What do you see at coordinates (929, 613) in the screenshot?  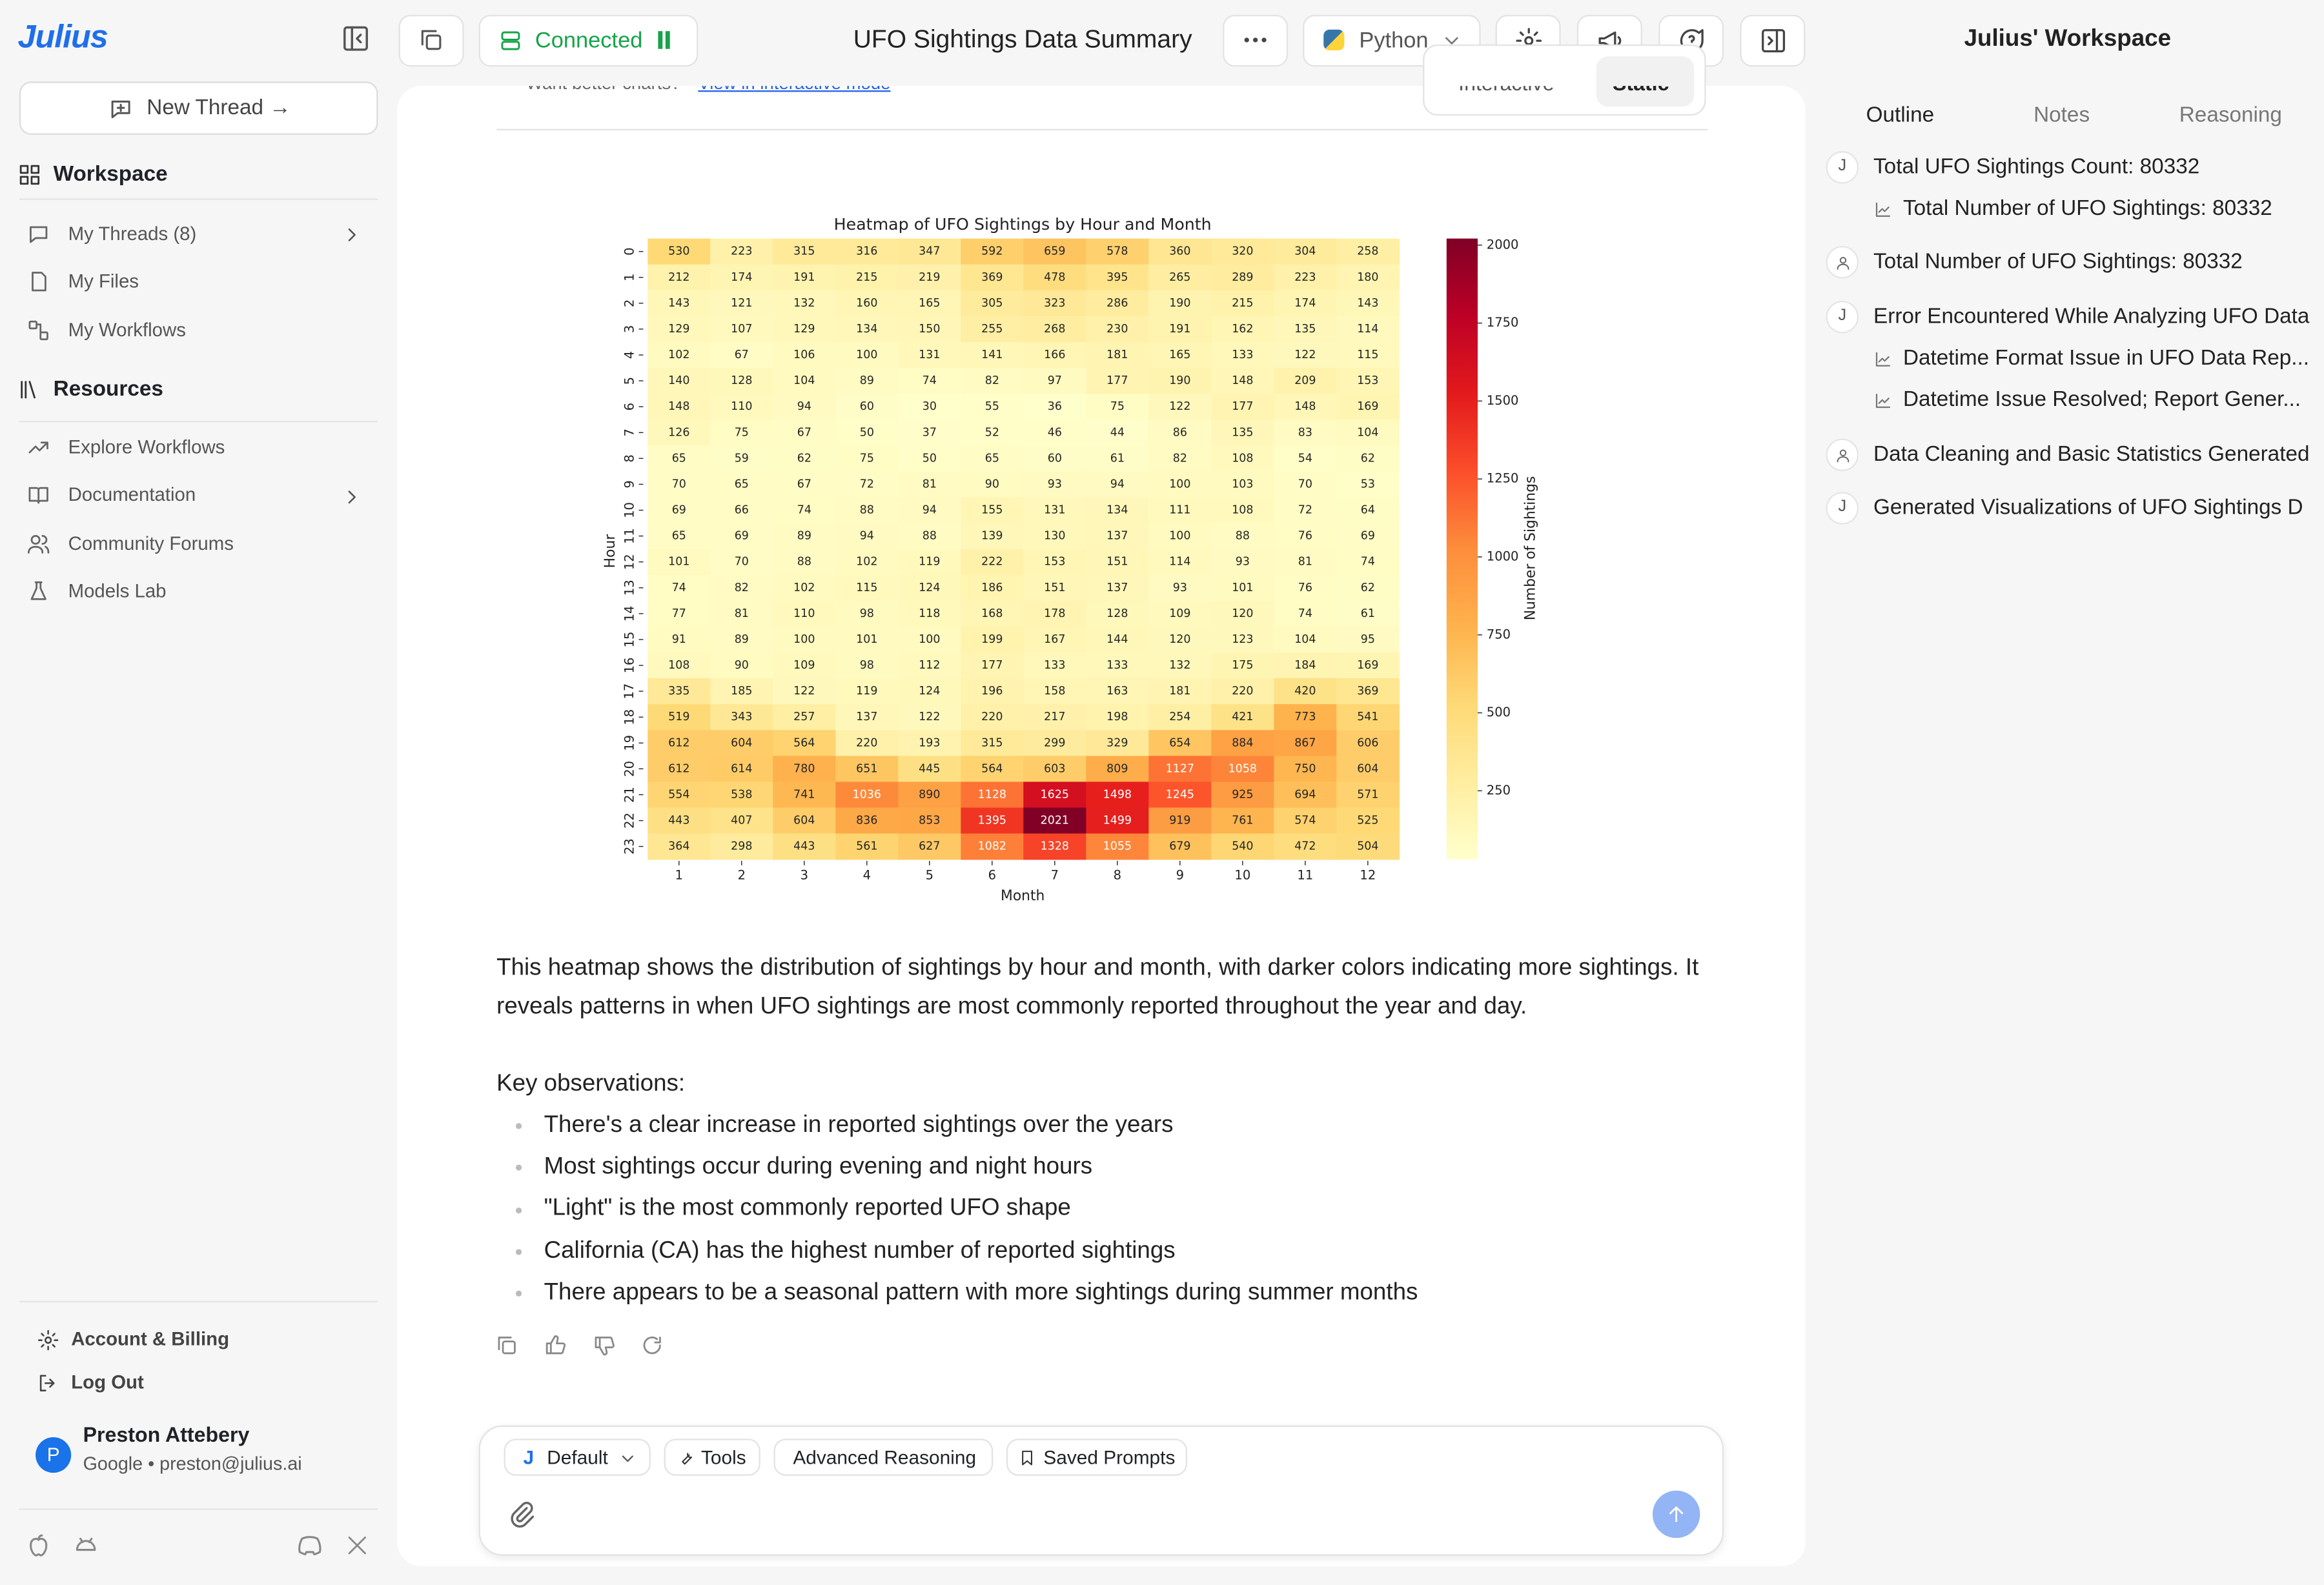 I see `cell-label: 118` at bounding box center [929, 613].